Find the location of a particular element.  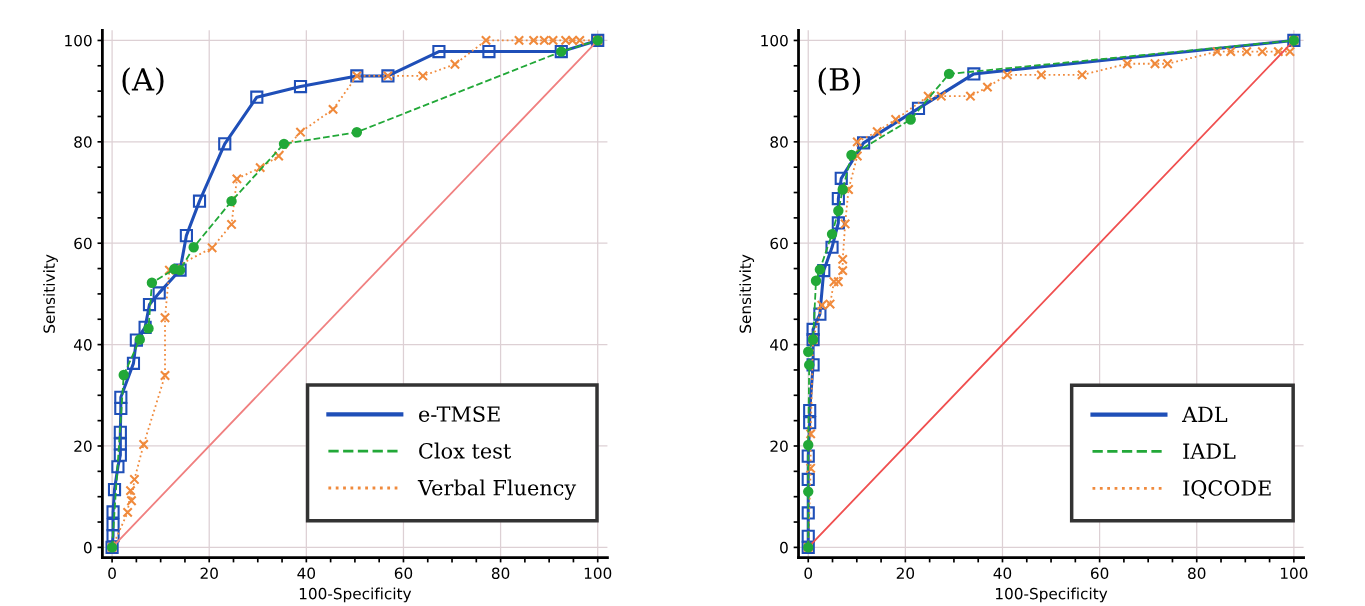

legend-label: IADL is located at coordinates (1209, 451).